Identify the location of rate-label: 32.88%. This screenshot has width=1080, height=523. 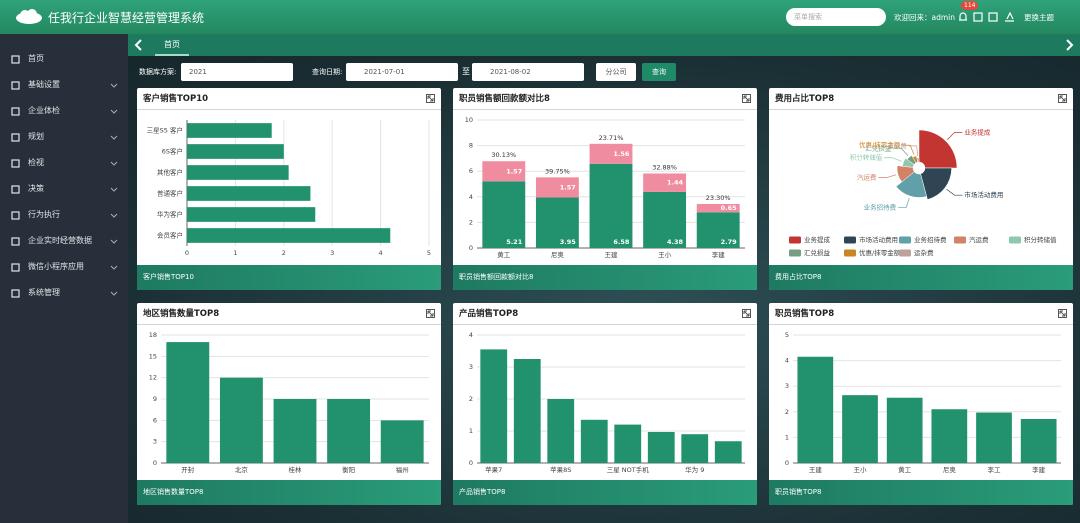
(664, 168).